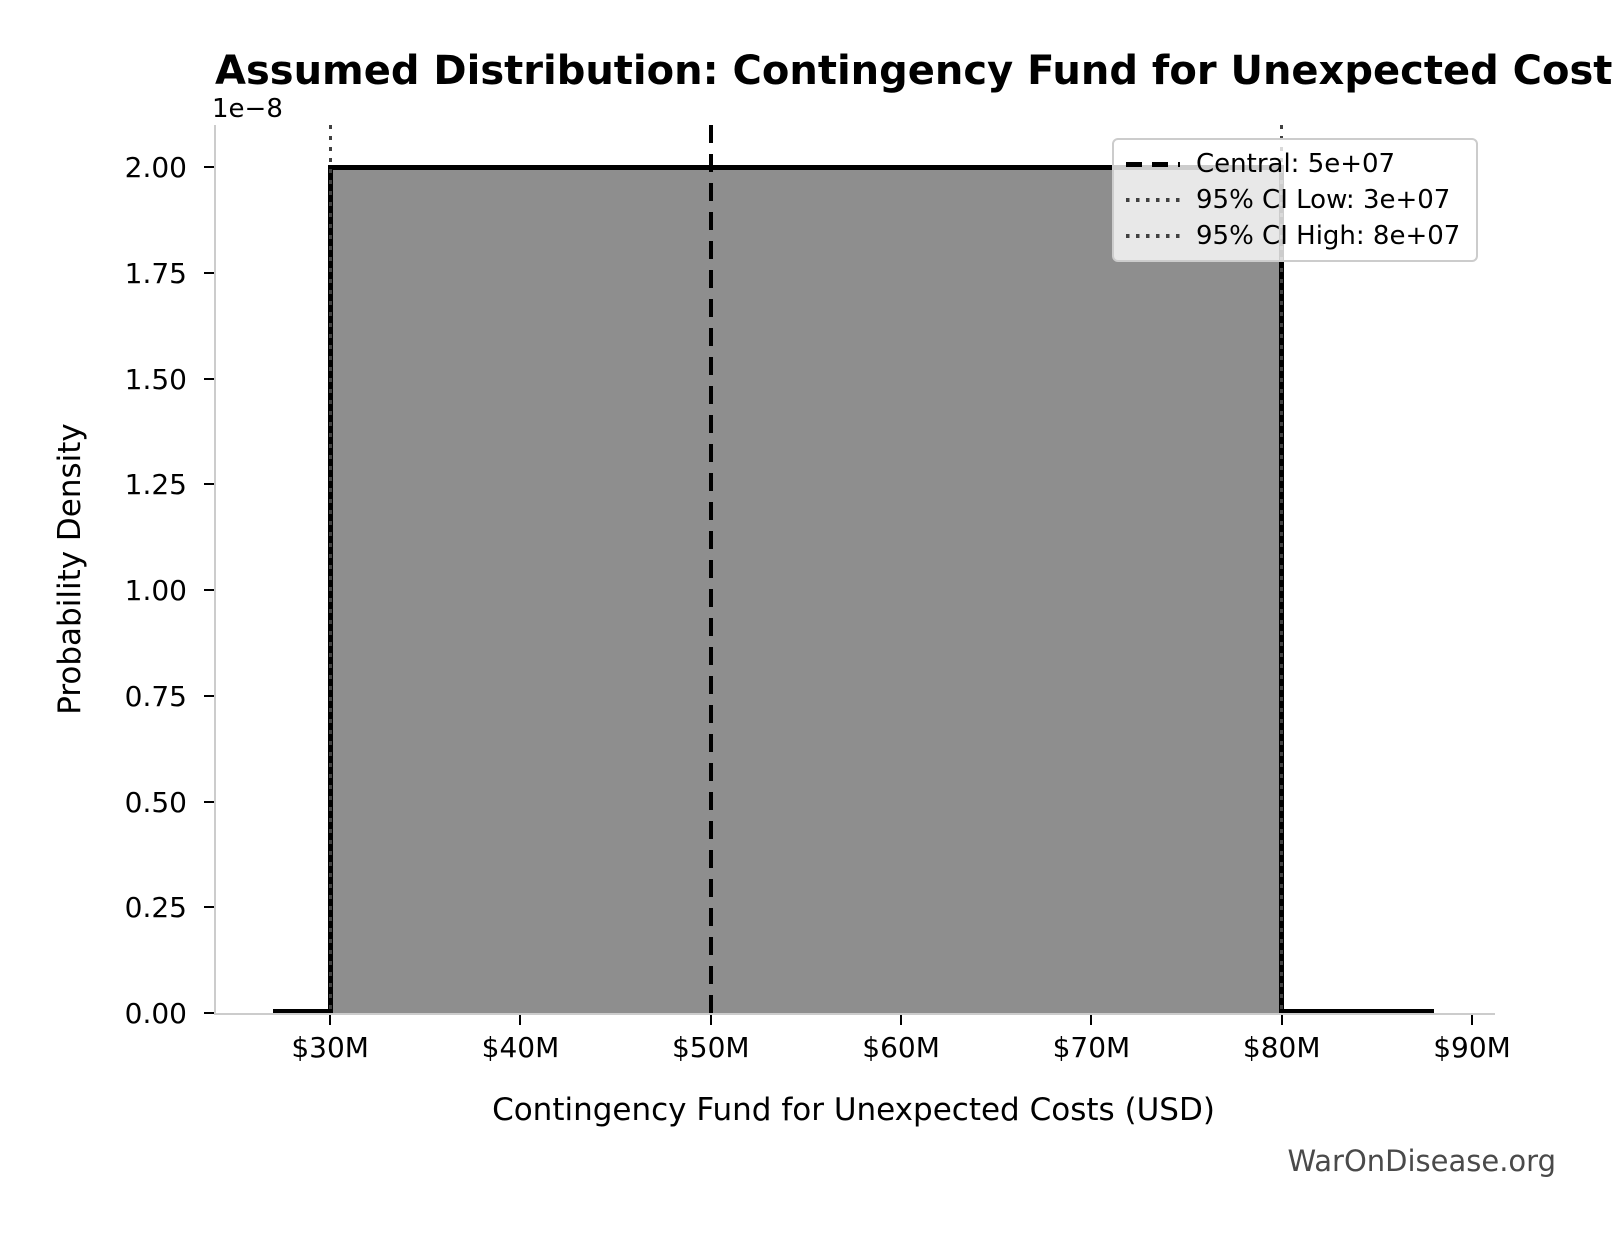  Describe the element at coordinates (1357, 1011) in the screenshot. I see `pdf-zero-line-right` at that location.